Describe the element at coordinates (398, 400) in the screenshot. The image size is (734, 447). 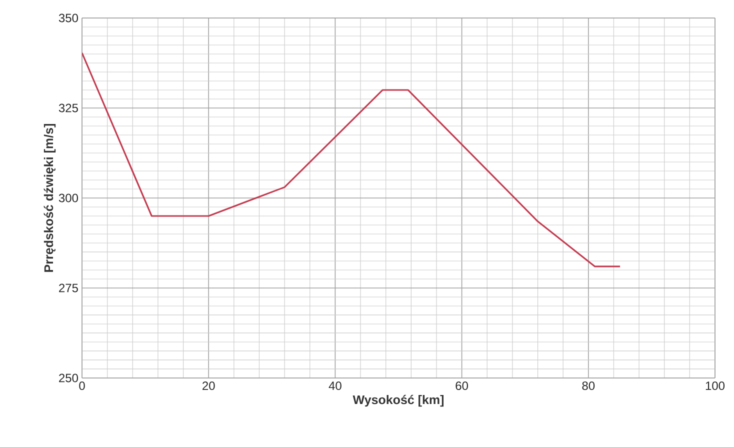
I see `x-axis-title: Wysokość [km]` at that location.